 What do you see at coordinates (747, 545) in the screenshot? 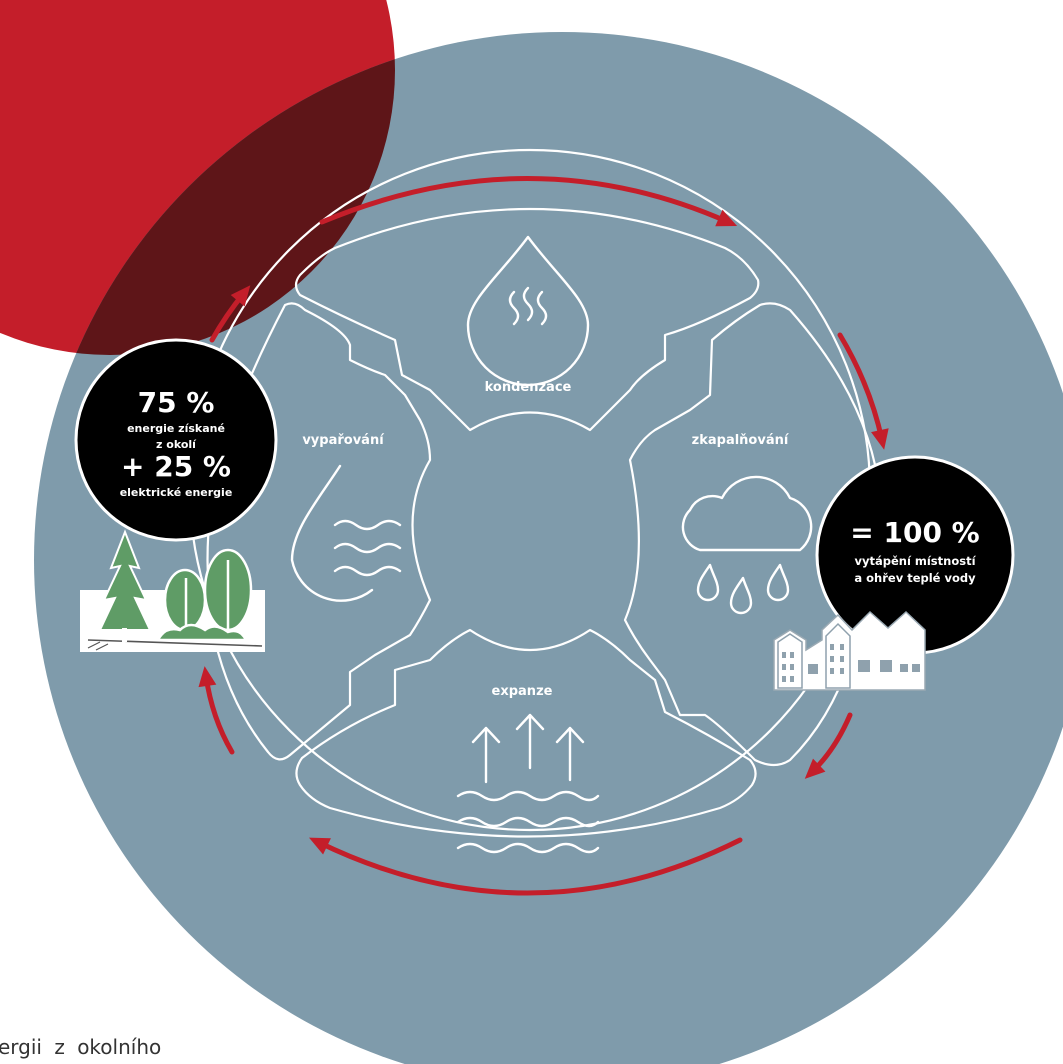
I see `rain-cloud-icon` at bounding box center [747, 545].